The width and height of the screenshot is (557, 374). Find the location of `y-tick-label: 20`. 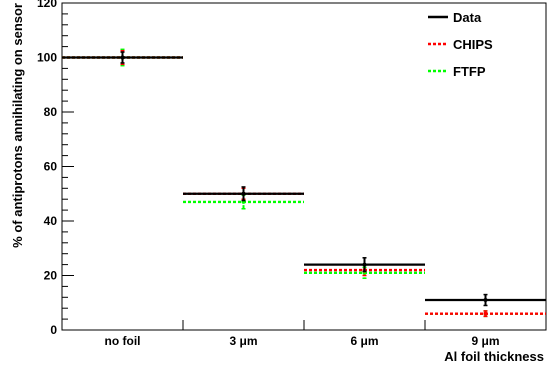

y-tick-label: 20 is located at coordinates (51, 276).